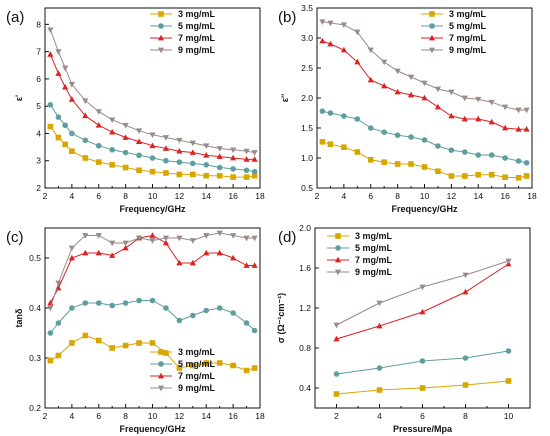 Image resolution: width=550 pixels, height=436 pixels. I want to click on legend-label: 5 mg/mL, so click(197, 26).